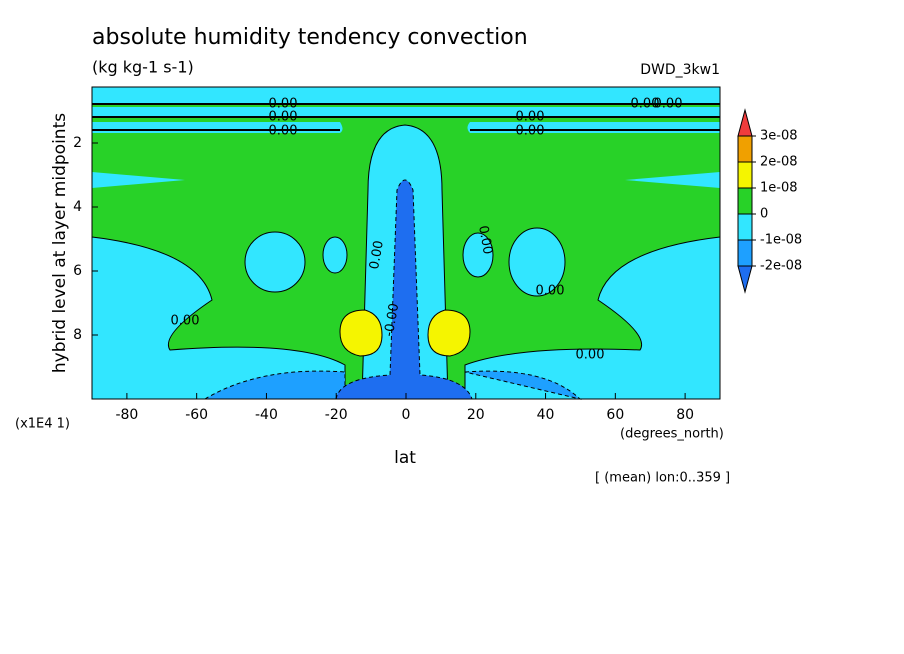 The width and height of the screenshot is (904, 654). Describe the element at coordinates (77, 335) in the screenshot. I see `y-tick-label: 8` at that location.